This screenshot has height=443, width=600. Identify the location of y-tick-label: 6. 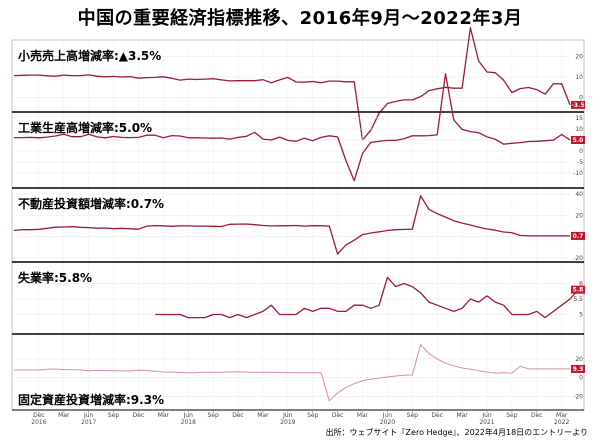
(581, 284).